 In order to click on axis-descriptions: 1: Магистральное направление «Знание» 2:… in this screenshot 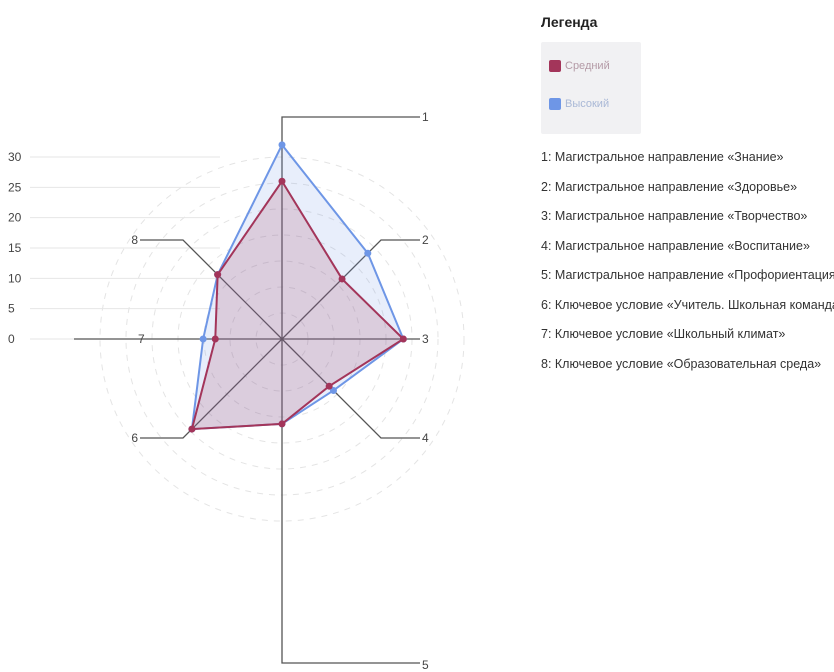, I will do `click(687, 266)`.